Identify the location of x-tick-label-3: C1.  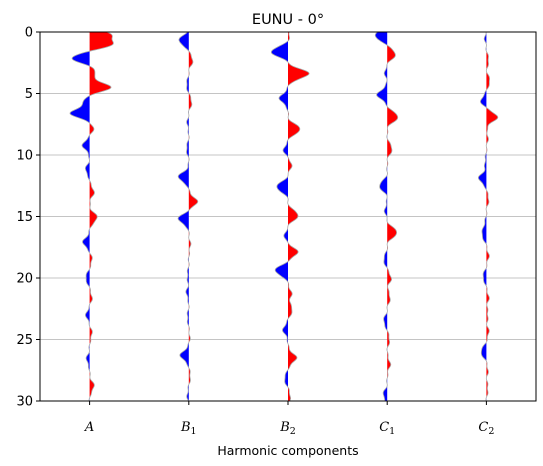
(387, 428).